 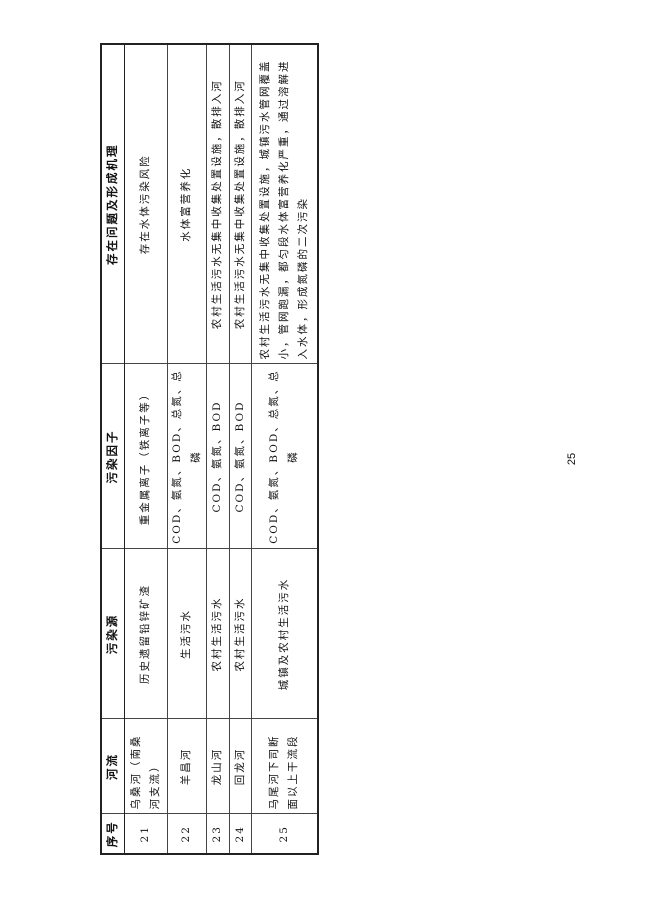 What do you see at coordinates (284, 766) in the screenshot?
I see `cell-river: 马尾河下司断面以上干流段` at bounding box center [284, 766].